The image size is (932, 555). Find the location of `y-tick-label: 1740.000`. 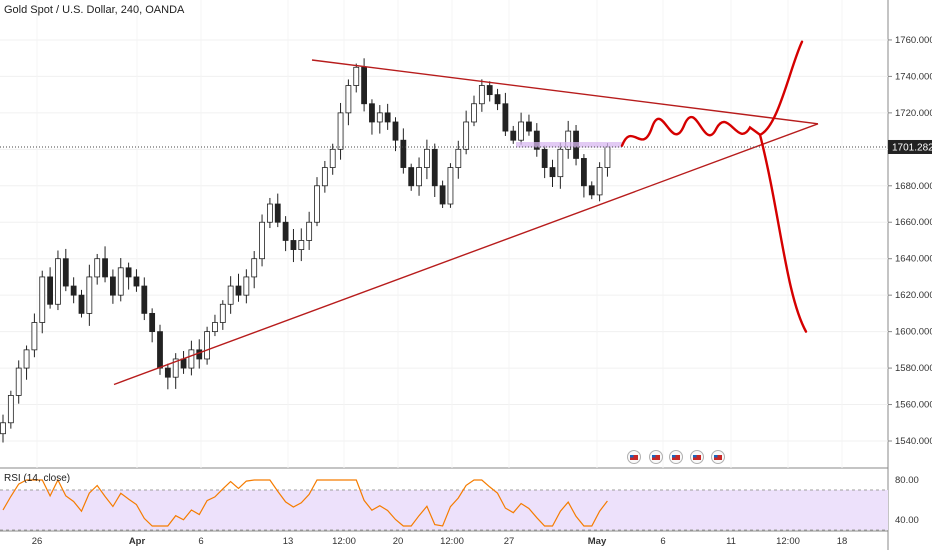

y-tick-label: 1740.000 is located at coordinates (913, 76).